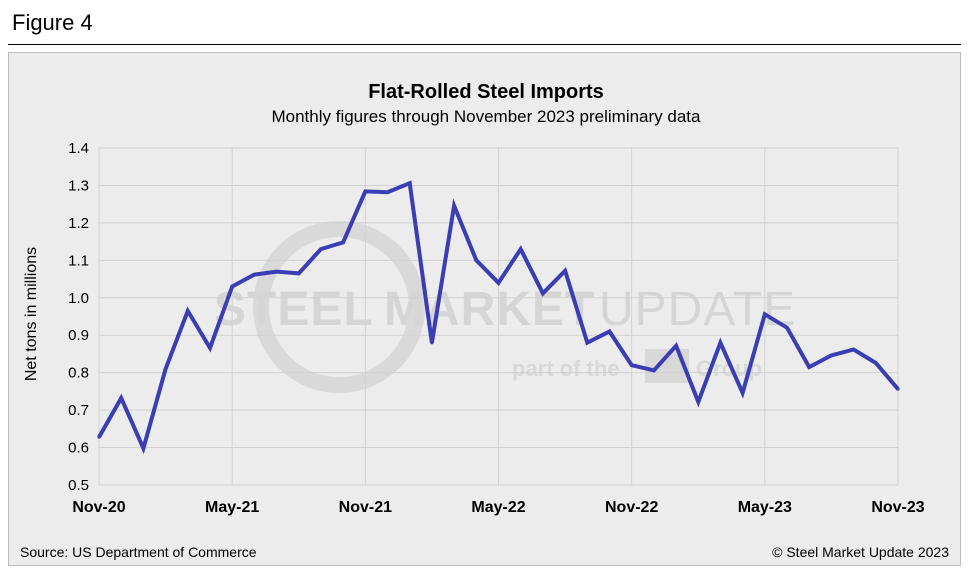 The width and height of the screenshot is (969, 570). What do you see at coordinates (232, 507) in the screenshot?
I see `x-tick-label: May-21` at bounding box center [232, 507].